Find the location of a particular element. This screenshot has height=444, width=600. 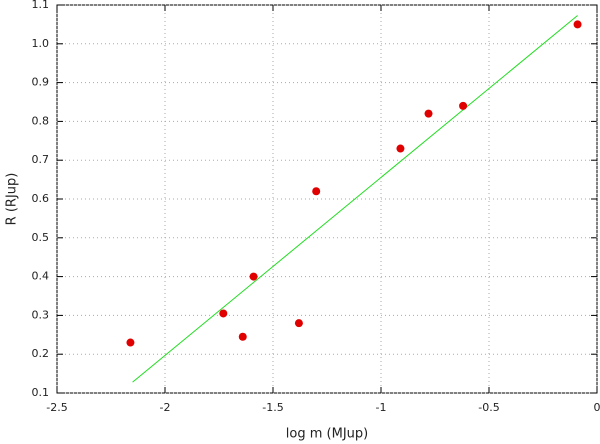

x-axis-label: log m (MJup) is located at coordinates (327, 434).